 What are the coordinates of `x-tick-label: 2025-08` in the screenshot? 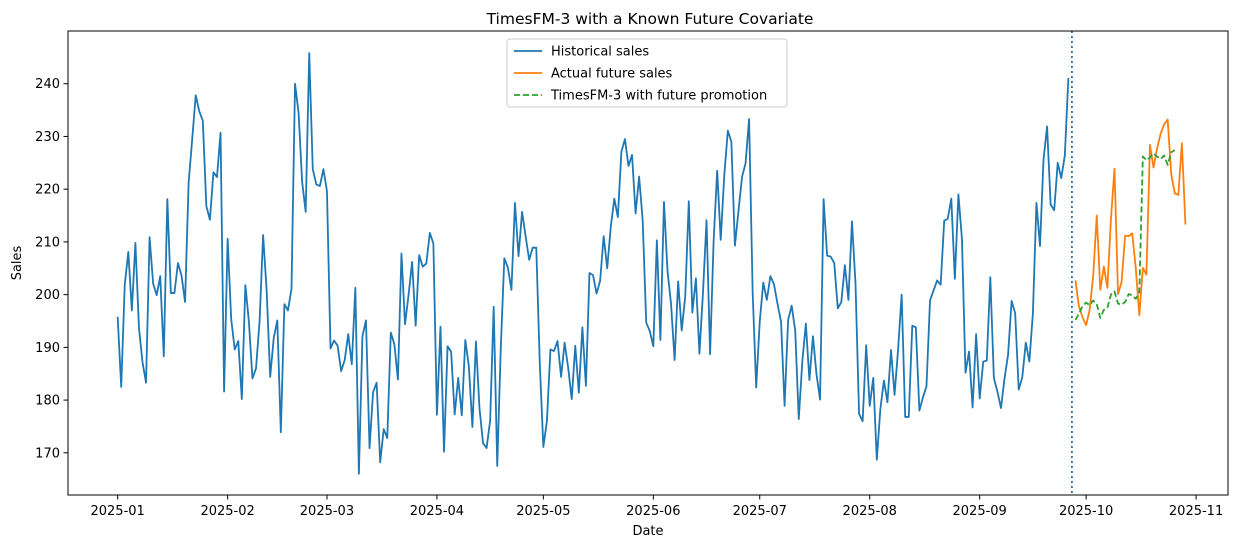 It's located at (870, 511).